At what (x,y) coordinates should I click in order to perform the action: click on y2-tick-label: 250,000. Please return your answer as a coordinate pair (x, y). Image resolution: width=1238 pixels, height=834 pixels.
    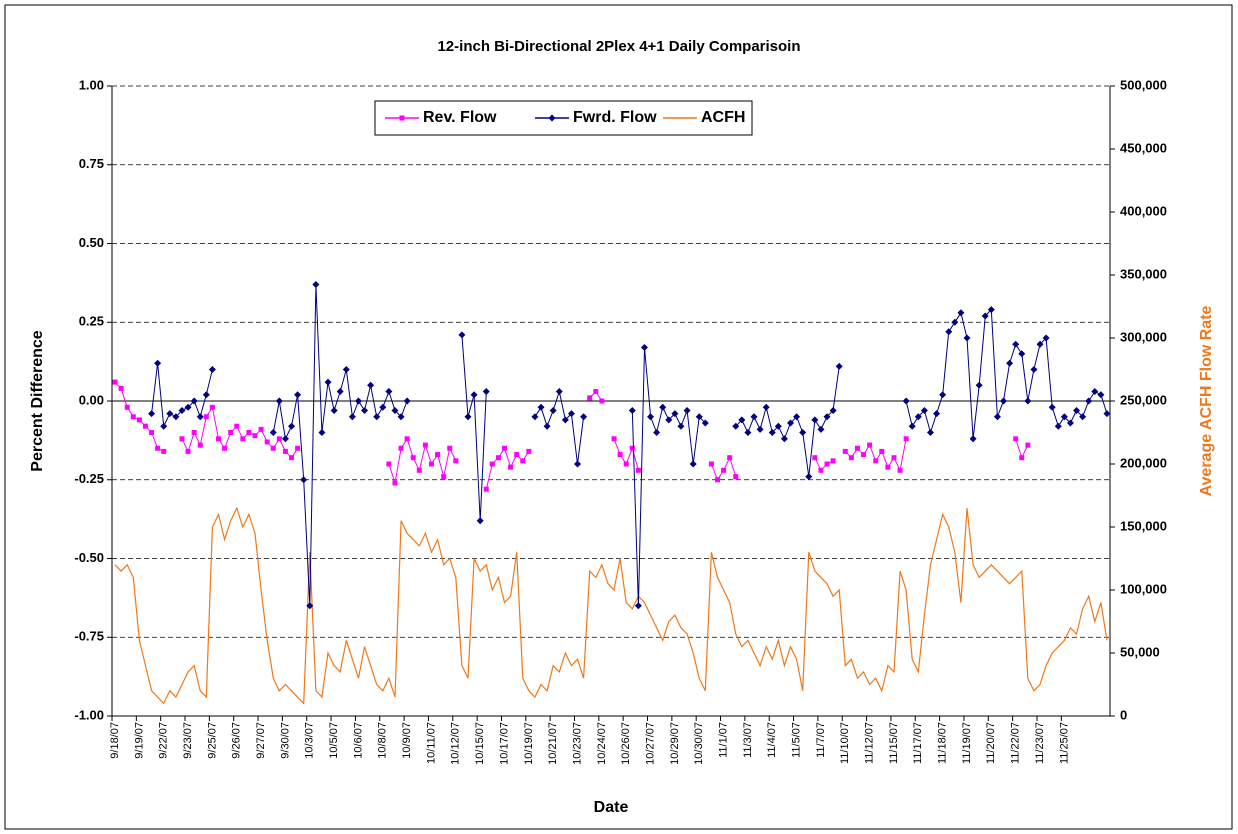
    Looking at the image, I should click on (1143, 399).